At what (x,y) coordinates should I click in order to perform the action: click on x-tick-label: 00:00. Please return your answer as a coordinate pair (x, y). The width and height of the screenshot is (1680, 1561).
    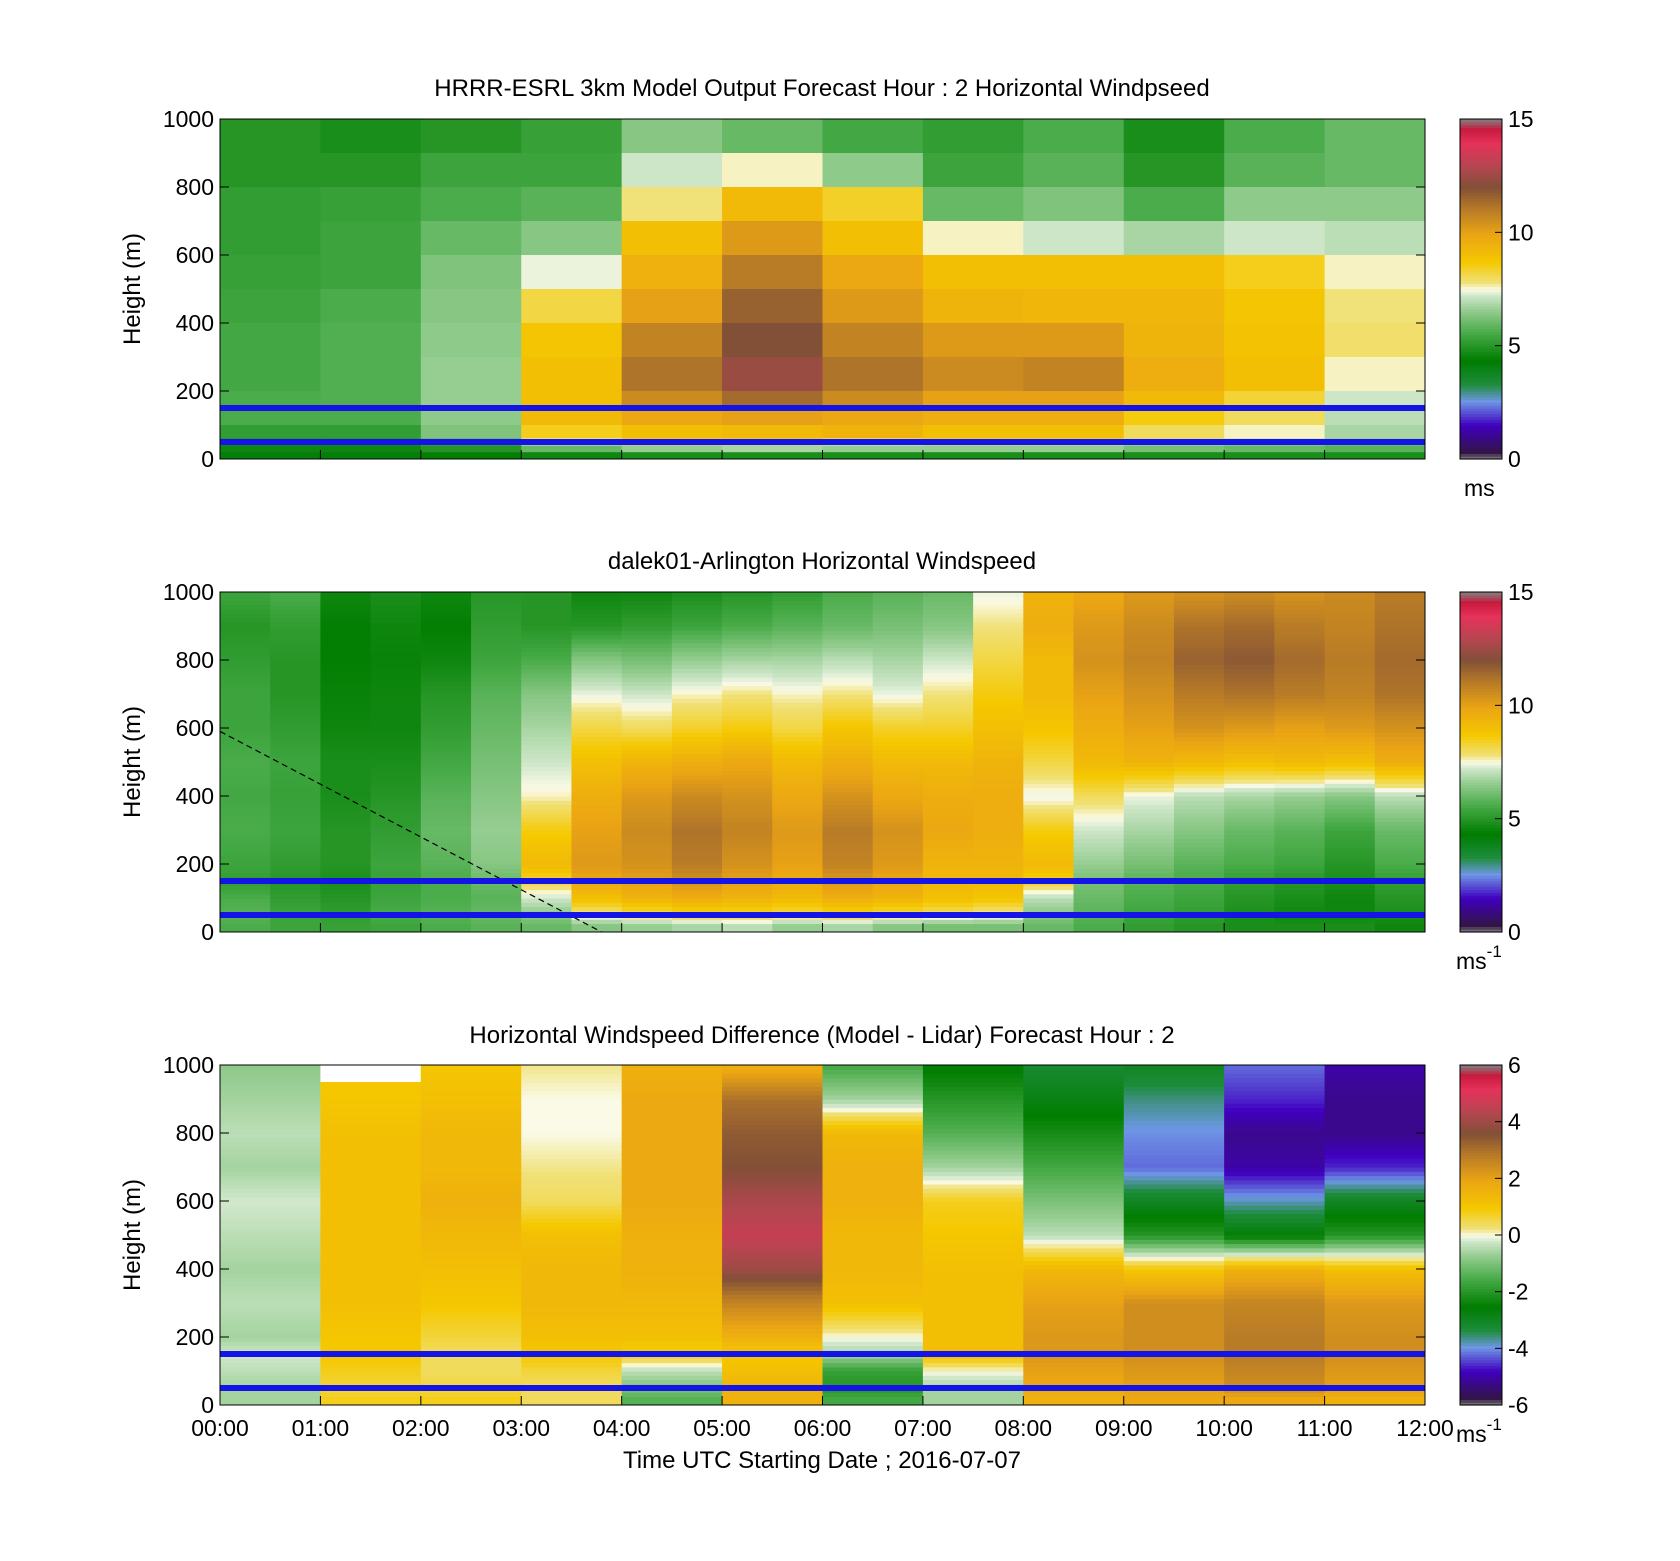
    Looking at the image, I should click on (220, 1428).